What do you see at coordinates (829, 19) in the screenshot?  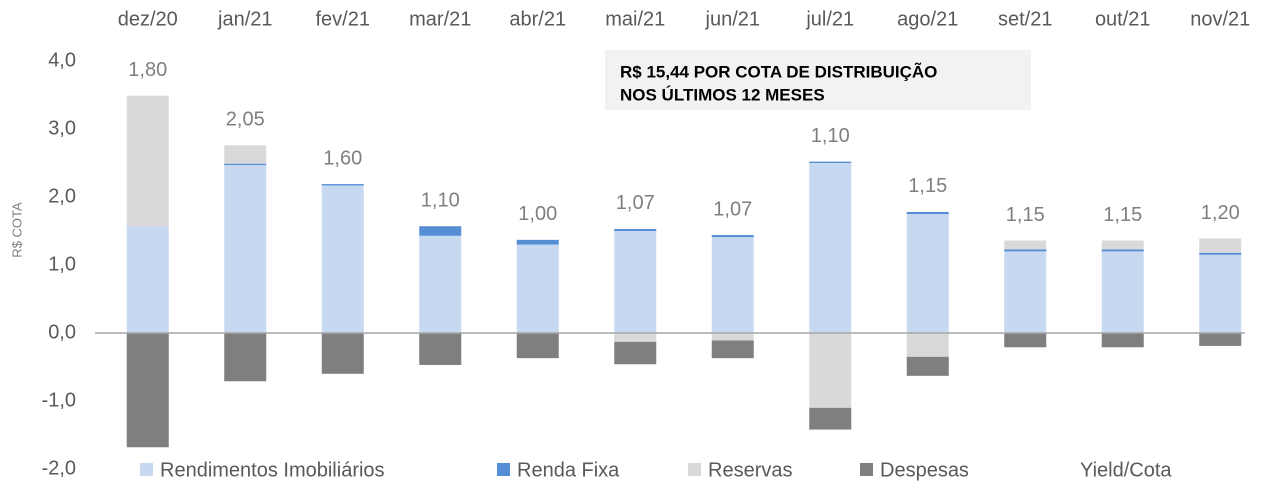 I see `x-tick-label: jul/21` at bounding box center [829, 19].